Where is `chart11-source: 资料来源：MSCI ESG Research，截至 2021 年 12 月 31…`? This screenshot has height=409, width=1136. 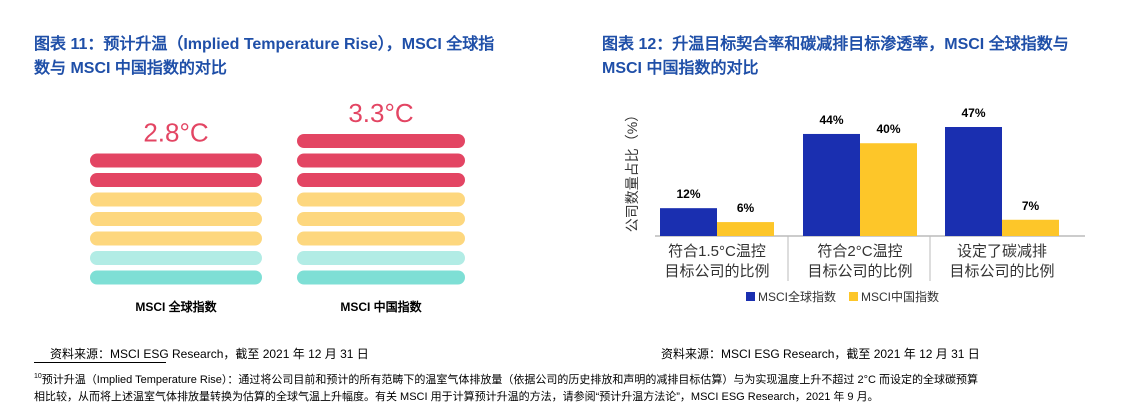 chart11-source: 资料来源：MSCI ESG Research，截至 2021 年 12 月 31… is located at coordinates (209, 354).